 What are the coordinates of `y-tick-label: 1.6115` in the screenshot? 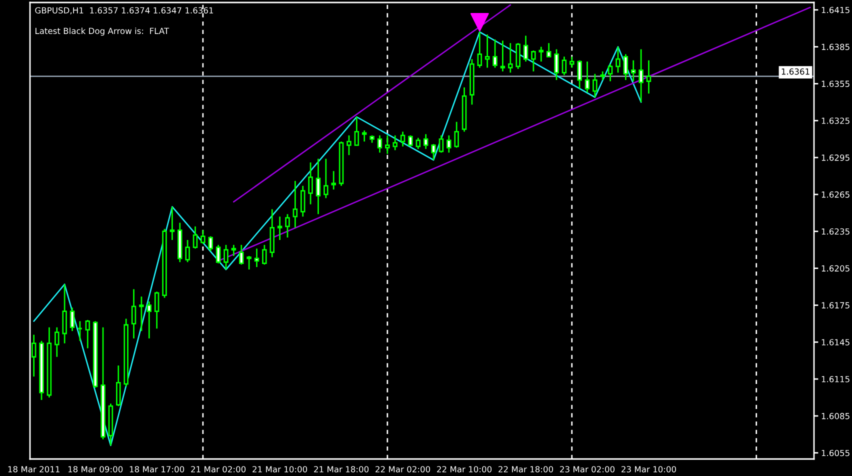 It's located at (836, 379).